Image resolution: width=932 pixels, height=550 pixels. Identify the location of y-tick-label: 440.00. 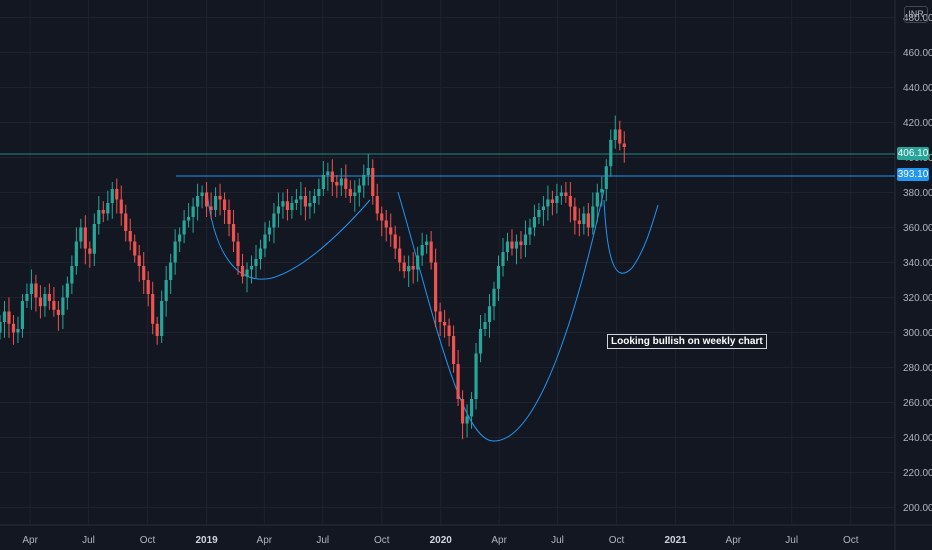
(917, 88).